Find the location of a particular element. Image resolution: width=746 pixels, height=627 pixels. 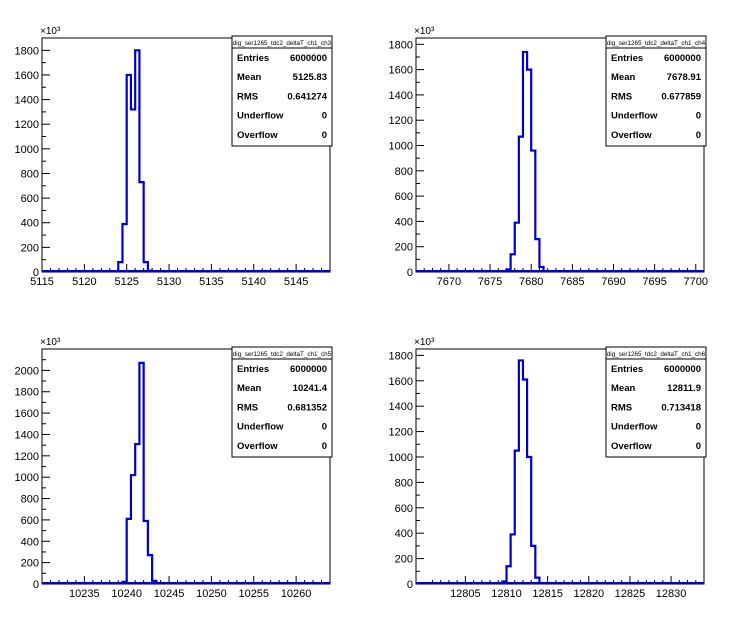

x-tick-label: 12825 is located at coordinates (630, 594).